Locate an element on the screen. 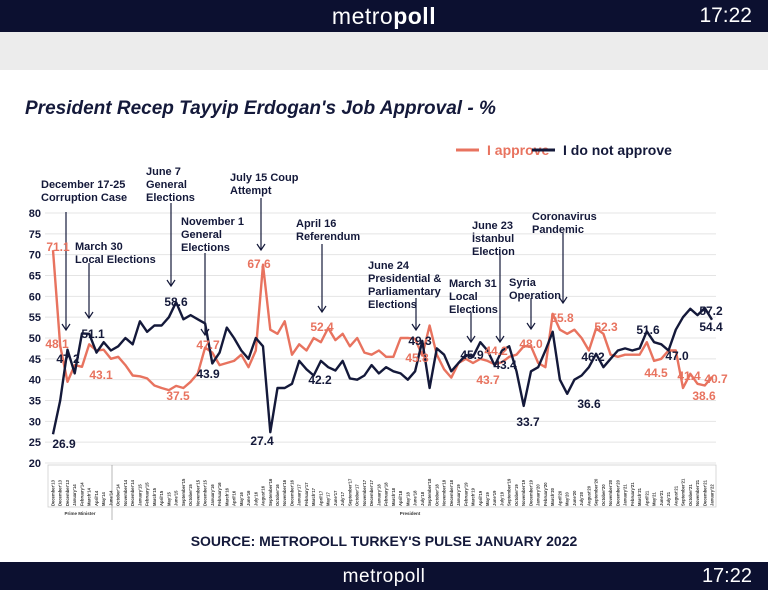 The width and height of the screenshot is (768, 590). x-tick-label: October'18 is located at coordinates (436, 495).